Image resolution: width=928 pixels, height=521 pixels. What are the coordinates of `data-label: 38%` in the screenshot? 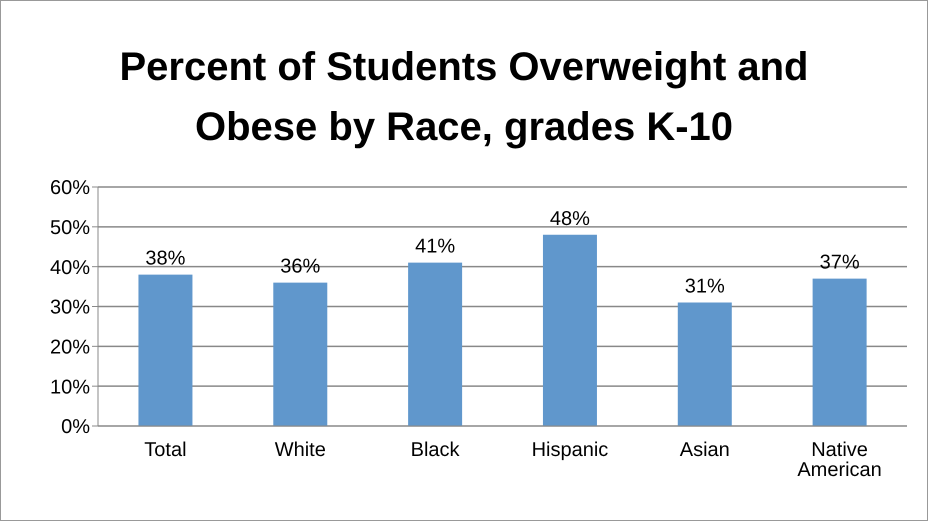 It's located at (165, 259).